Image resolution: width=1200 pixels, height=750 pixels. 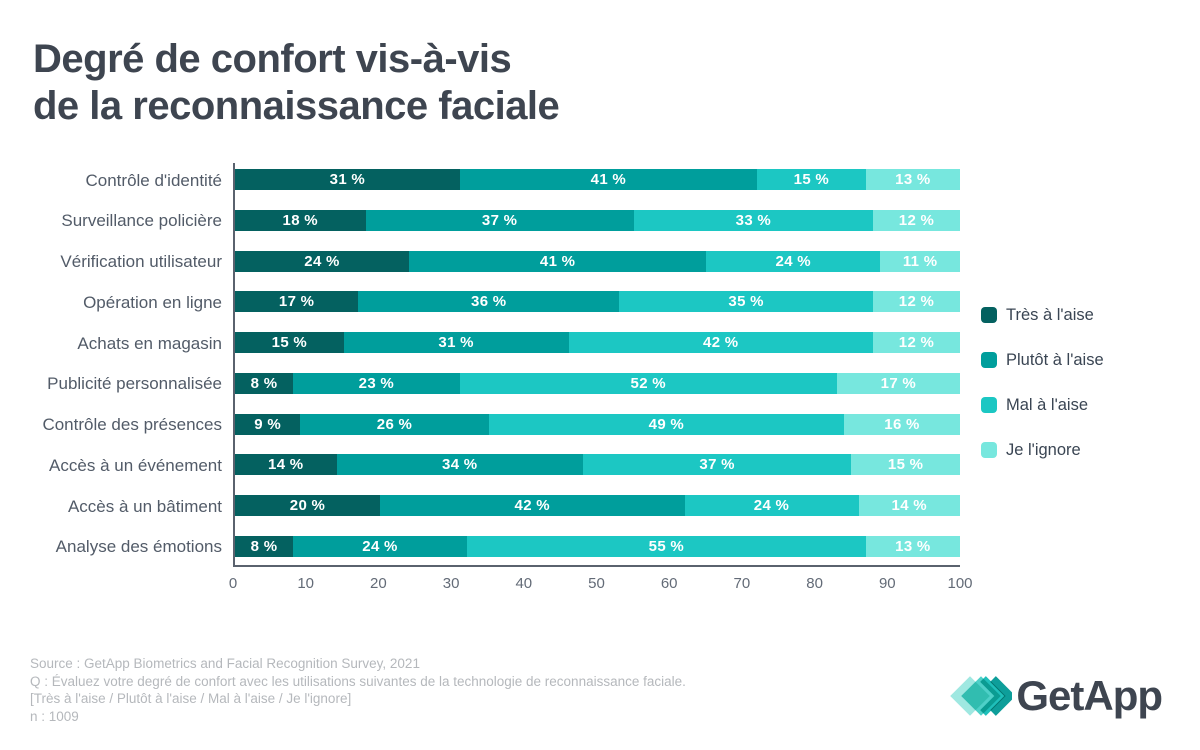 I want to click on legend-item: Je l'ignore, so click(x=1042, y=450).